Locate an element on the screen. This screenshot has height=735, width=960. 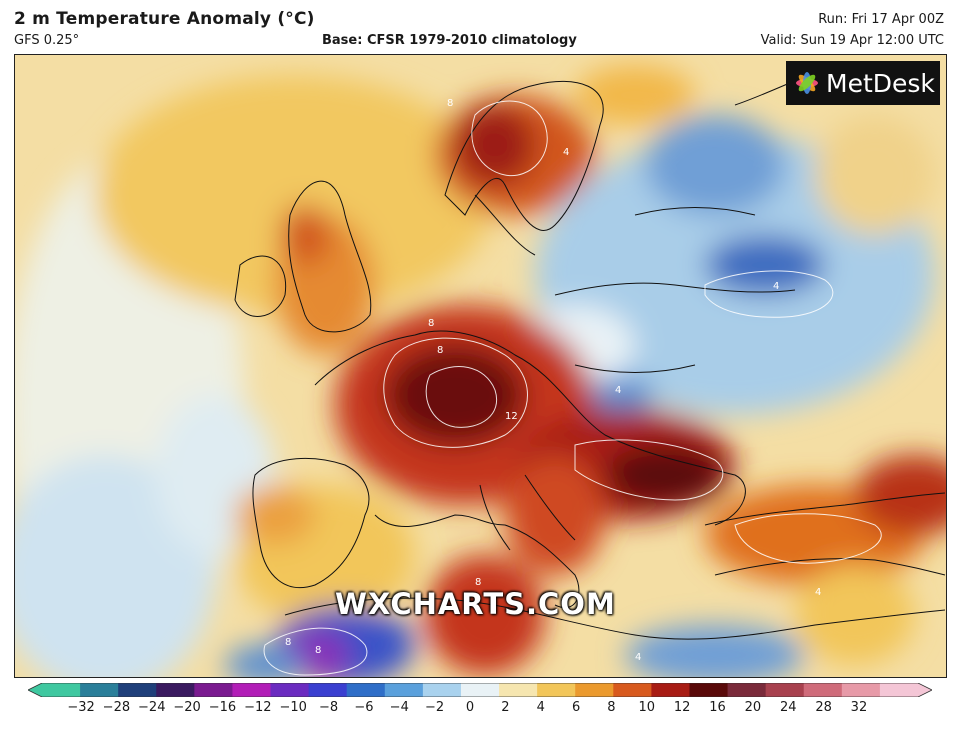
run-time: Run: Fri 17 Apr 00Z is located at coordinates (881, 19).